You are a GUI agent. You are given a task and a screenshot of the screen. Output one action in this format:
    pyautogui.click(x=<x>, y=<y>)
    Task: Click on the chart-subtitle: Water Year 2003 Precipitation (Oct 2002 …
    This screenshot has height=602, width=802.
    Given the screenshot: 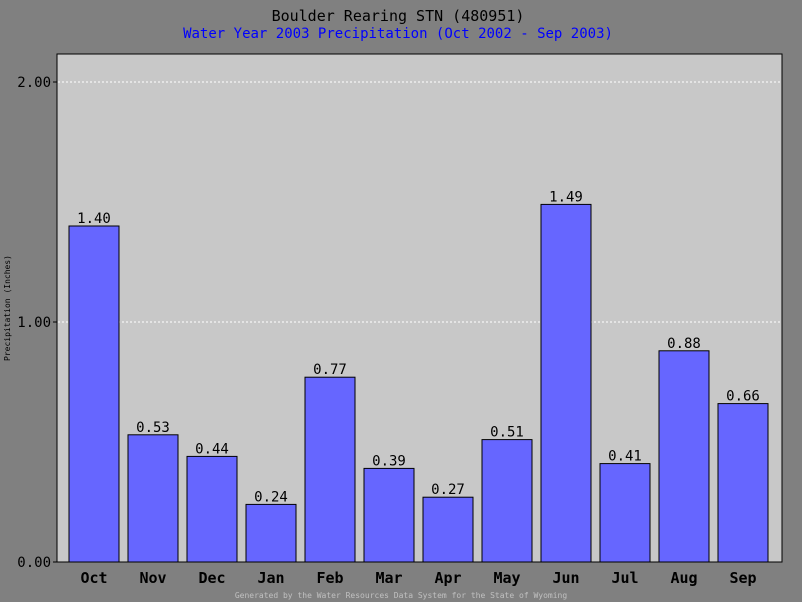 What is the action you would take?
    pyautogui.click(x=398, y=34)
    